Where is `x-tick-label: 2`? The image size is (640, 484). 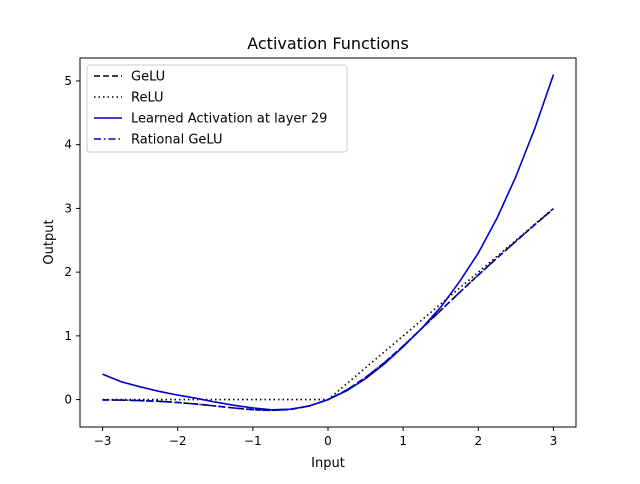 x-tick-label: 2 is located at coordinates (478, 441).